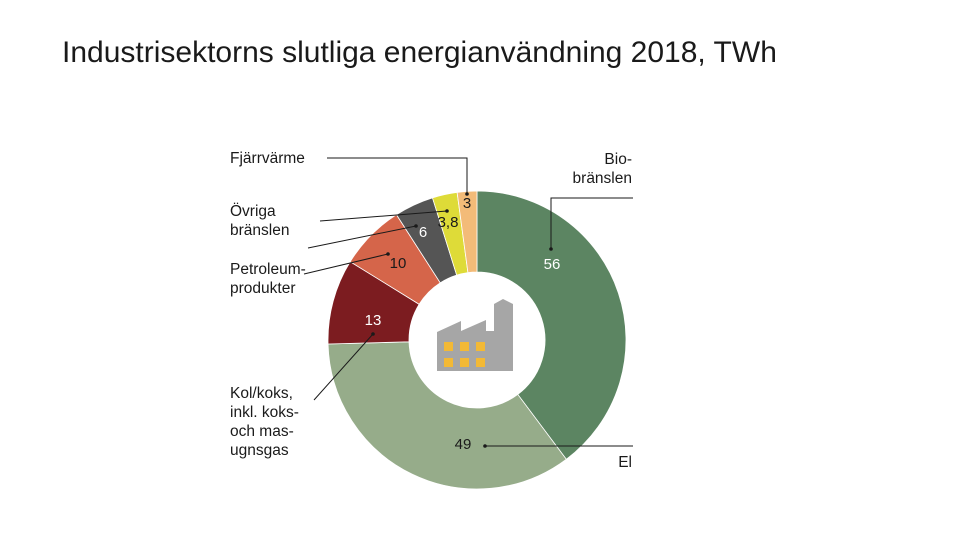 This screenshot has height=540, width=960. I want to click on category-label-line: Fjärrvärme, so click(267, 158).